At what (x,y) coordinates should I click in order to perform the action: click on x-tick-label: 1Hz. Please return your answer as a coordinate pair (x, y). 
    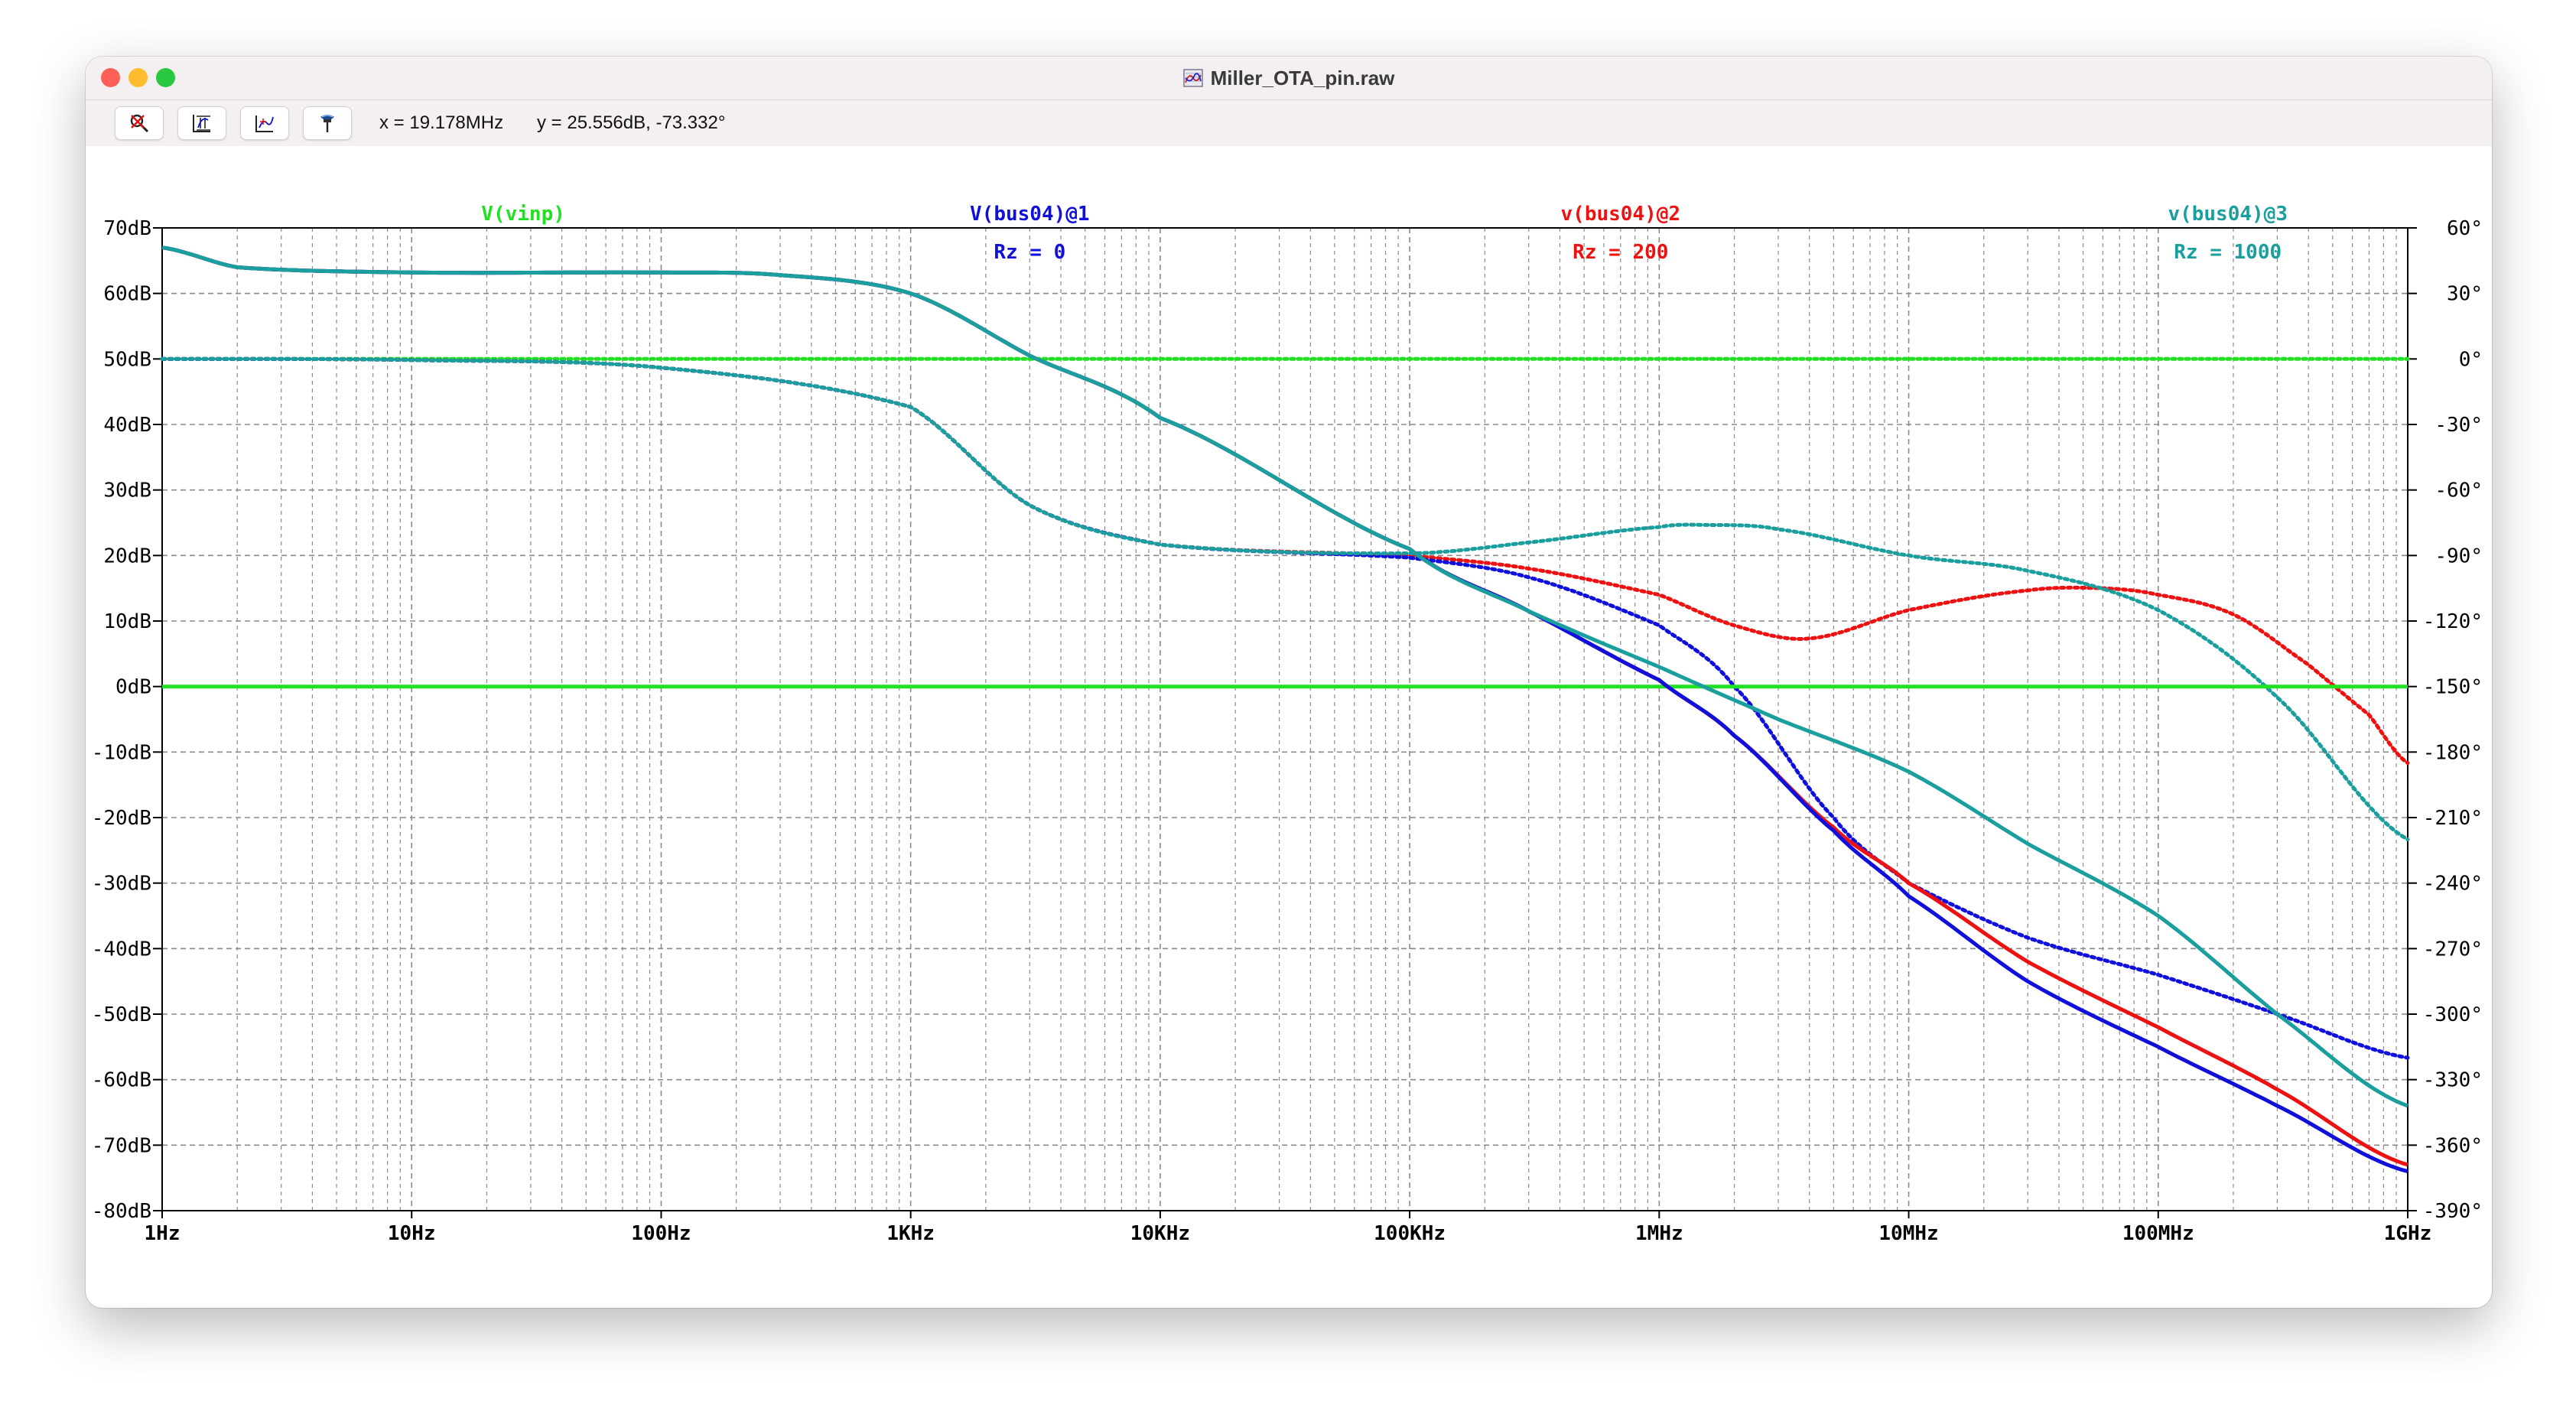
    Looking at the image, I should click on (163, 1233).